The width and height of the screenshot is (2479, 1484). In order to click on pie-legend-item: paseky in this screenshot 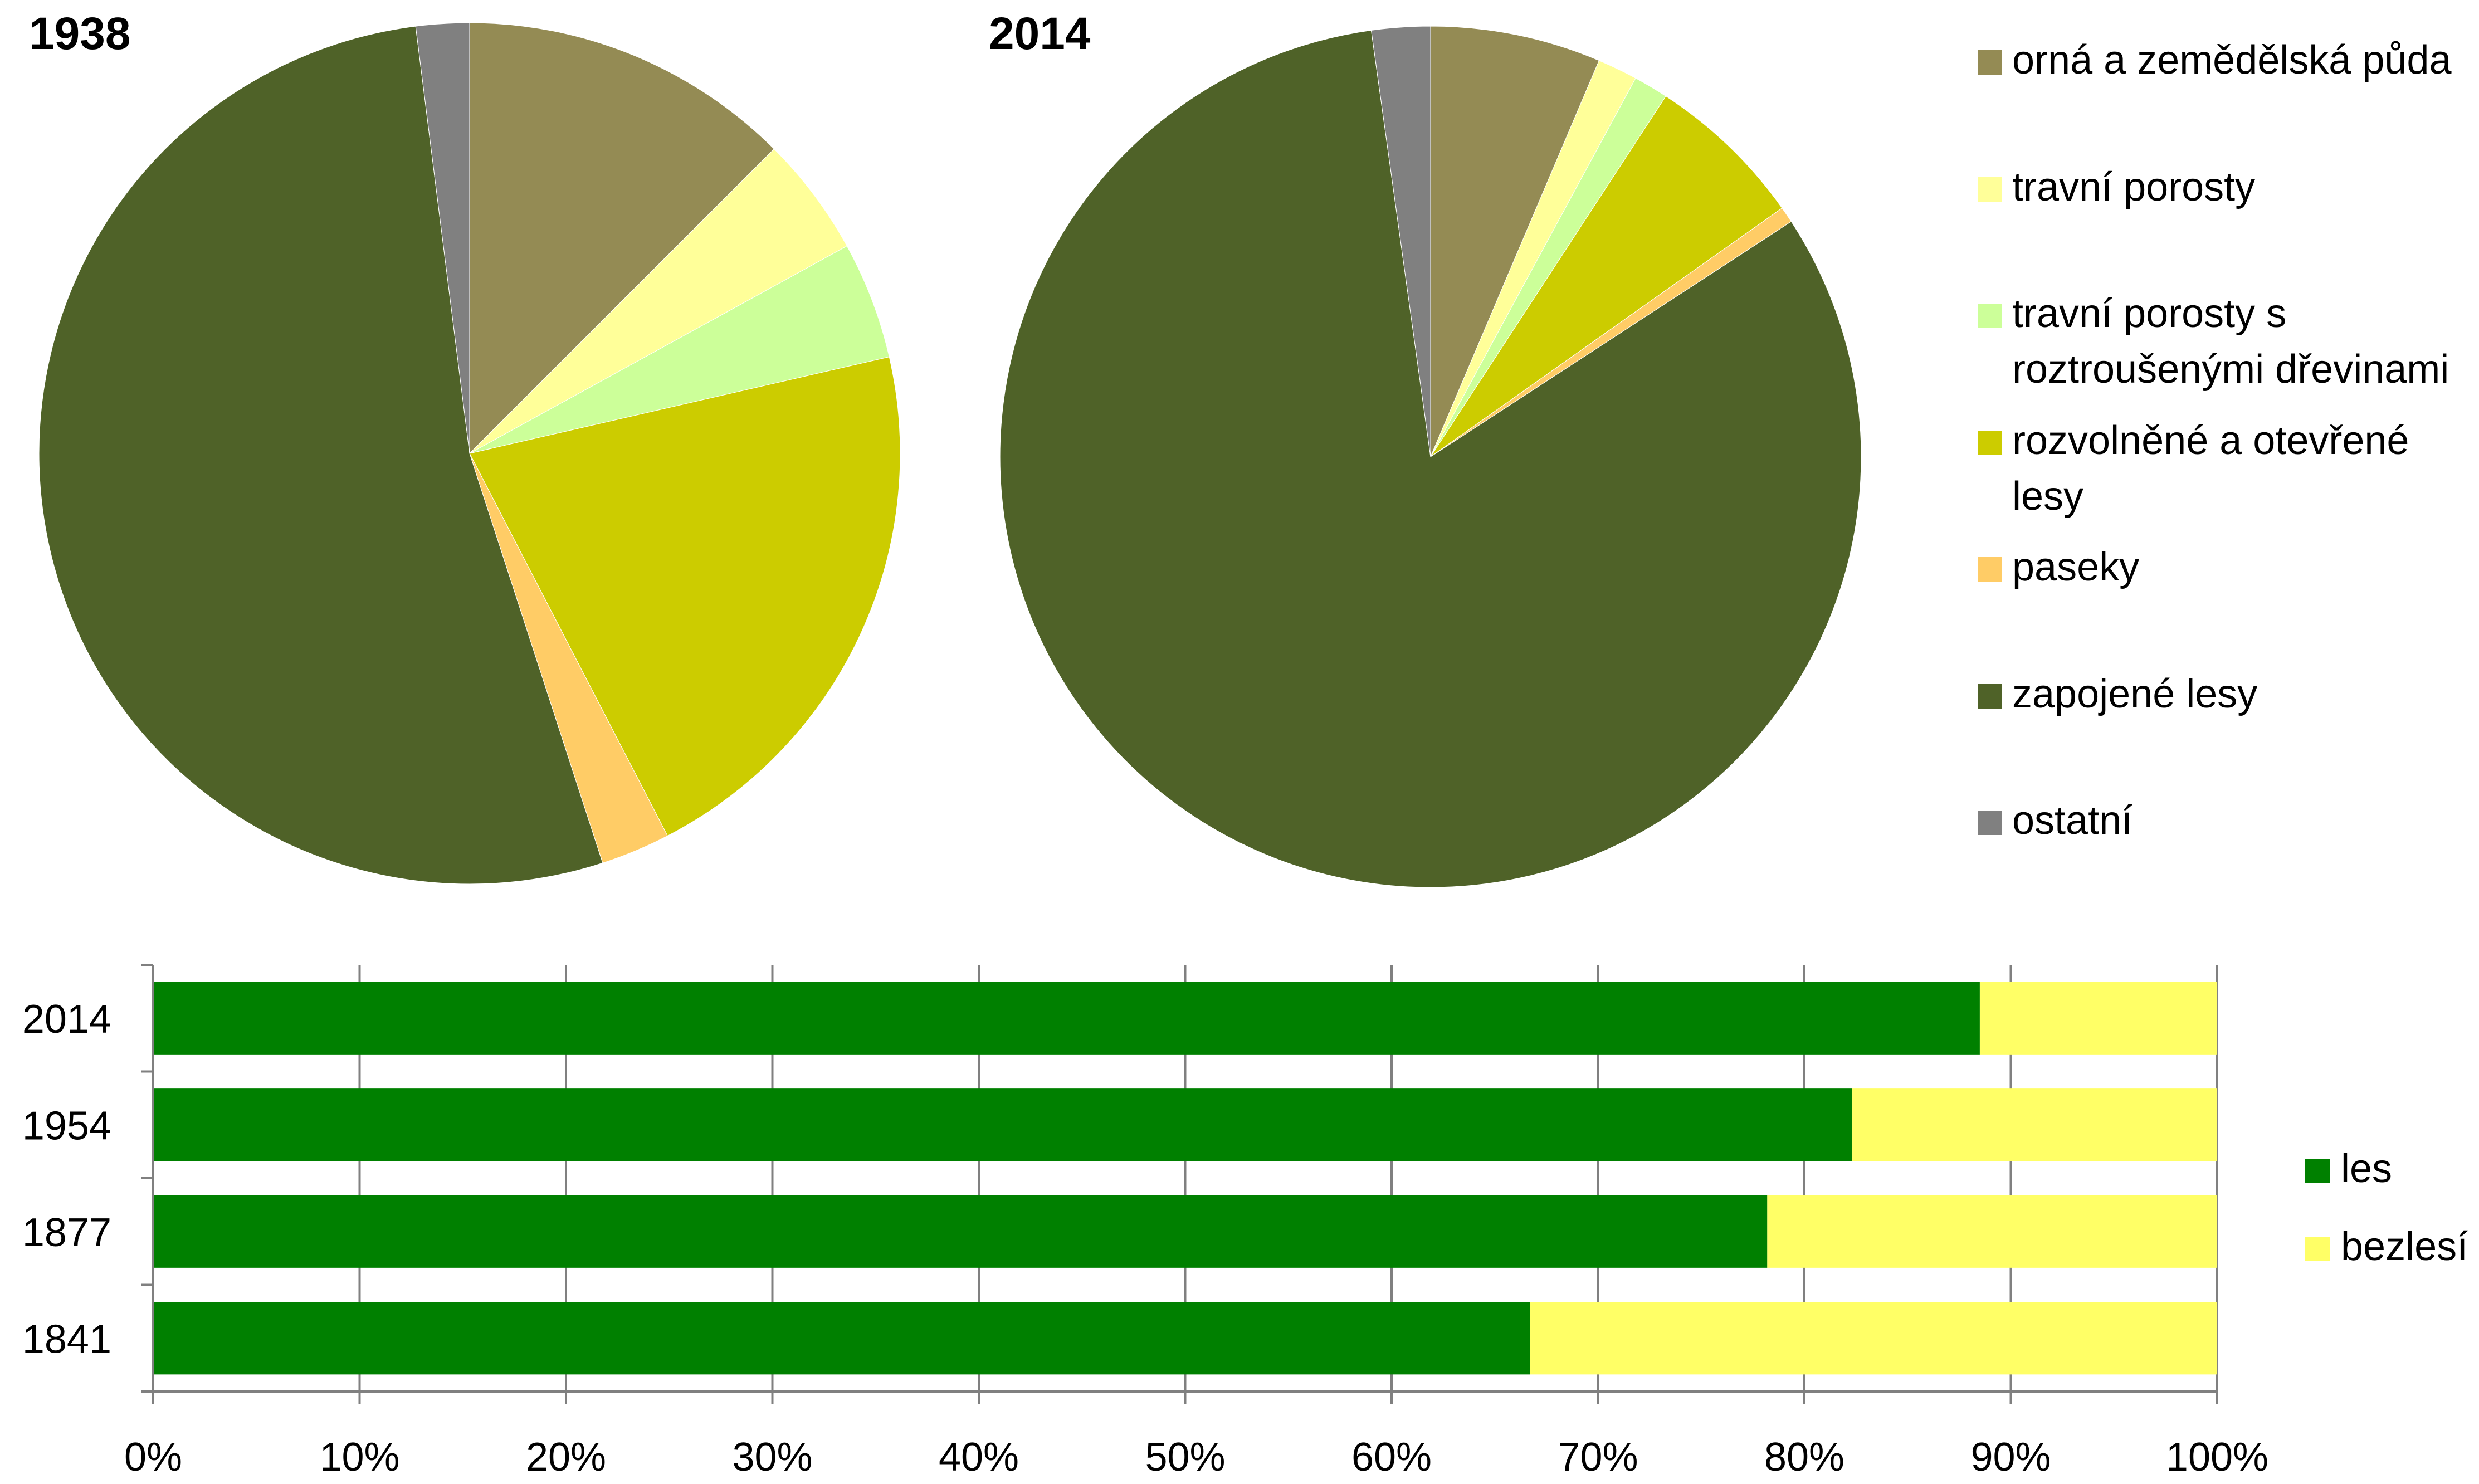, I will do `click(2058, 567)`.